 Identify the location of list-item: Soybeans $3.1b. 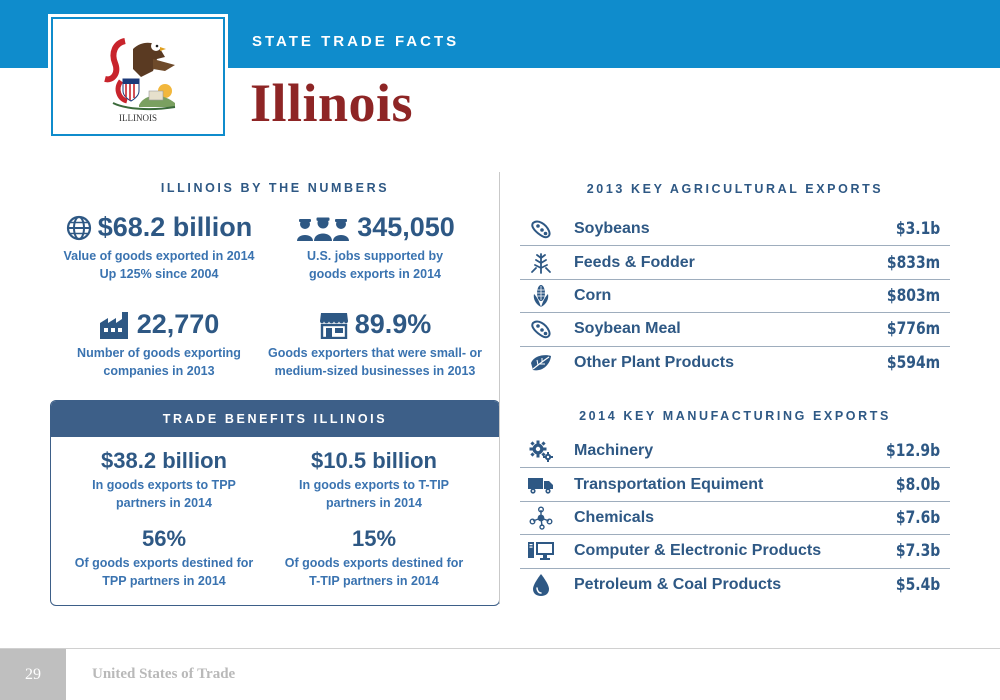
(735, 230).